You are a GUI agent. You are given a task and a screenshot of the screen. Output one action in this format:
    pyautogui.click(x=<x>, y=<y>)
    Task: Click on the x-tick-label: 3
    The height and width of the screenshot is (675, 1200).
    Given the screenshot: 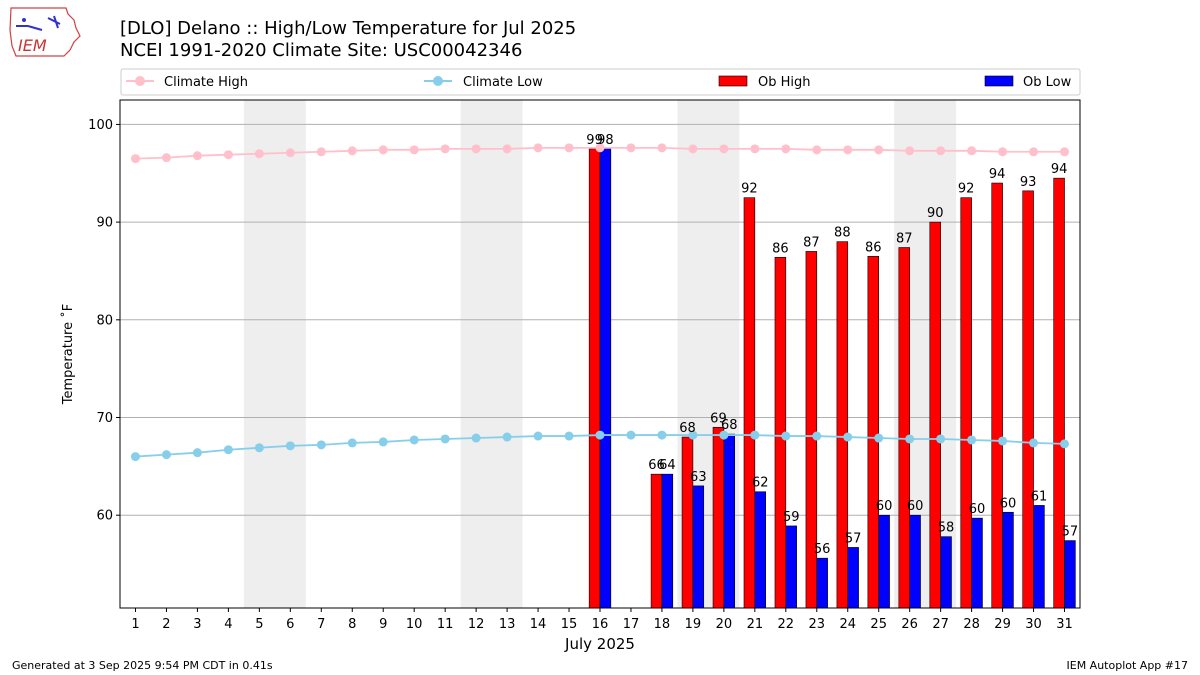 What is the action you would take?
    pyautogui.click(x=197, y=624)
    